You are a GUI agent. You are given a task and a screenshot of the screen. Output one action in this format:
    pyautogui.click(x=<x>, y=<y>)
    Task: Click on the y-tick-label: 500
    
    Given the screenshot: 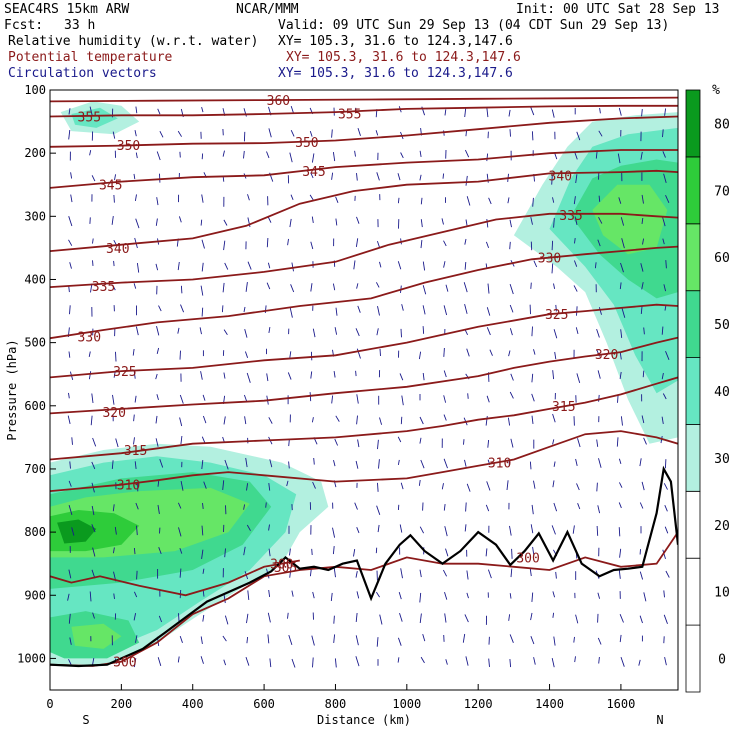 What is the action you would take?
    pyautogui.click(x=35, y=343)
    